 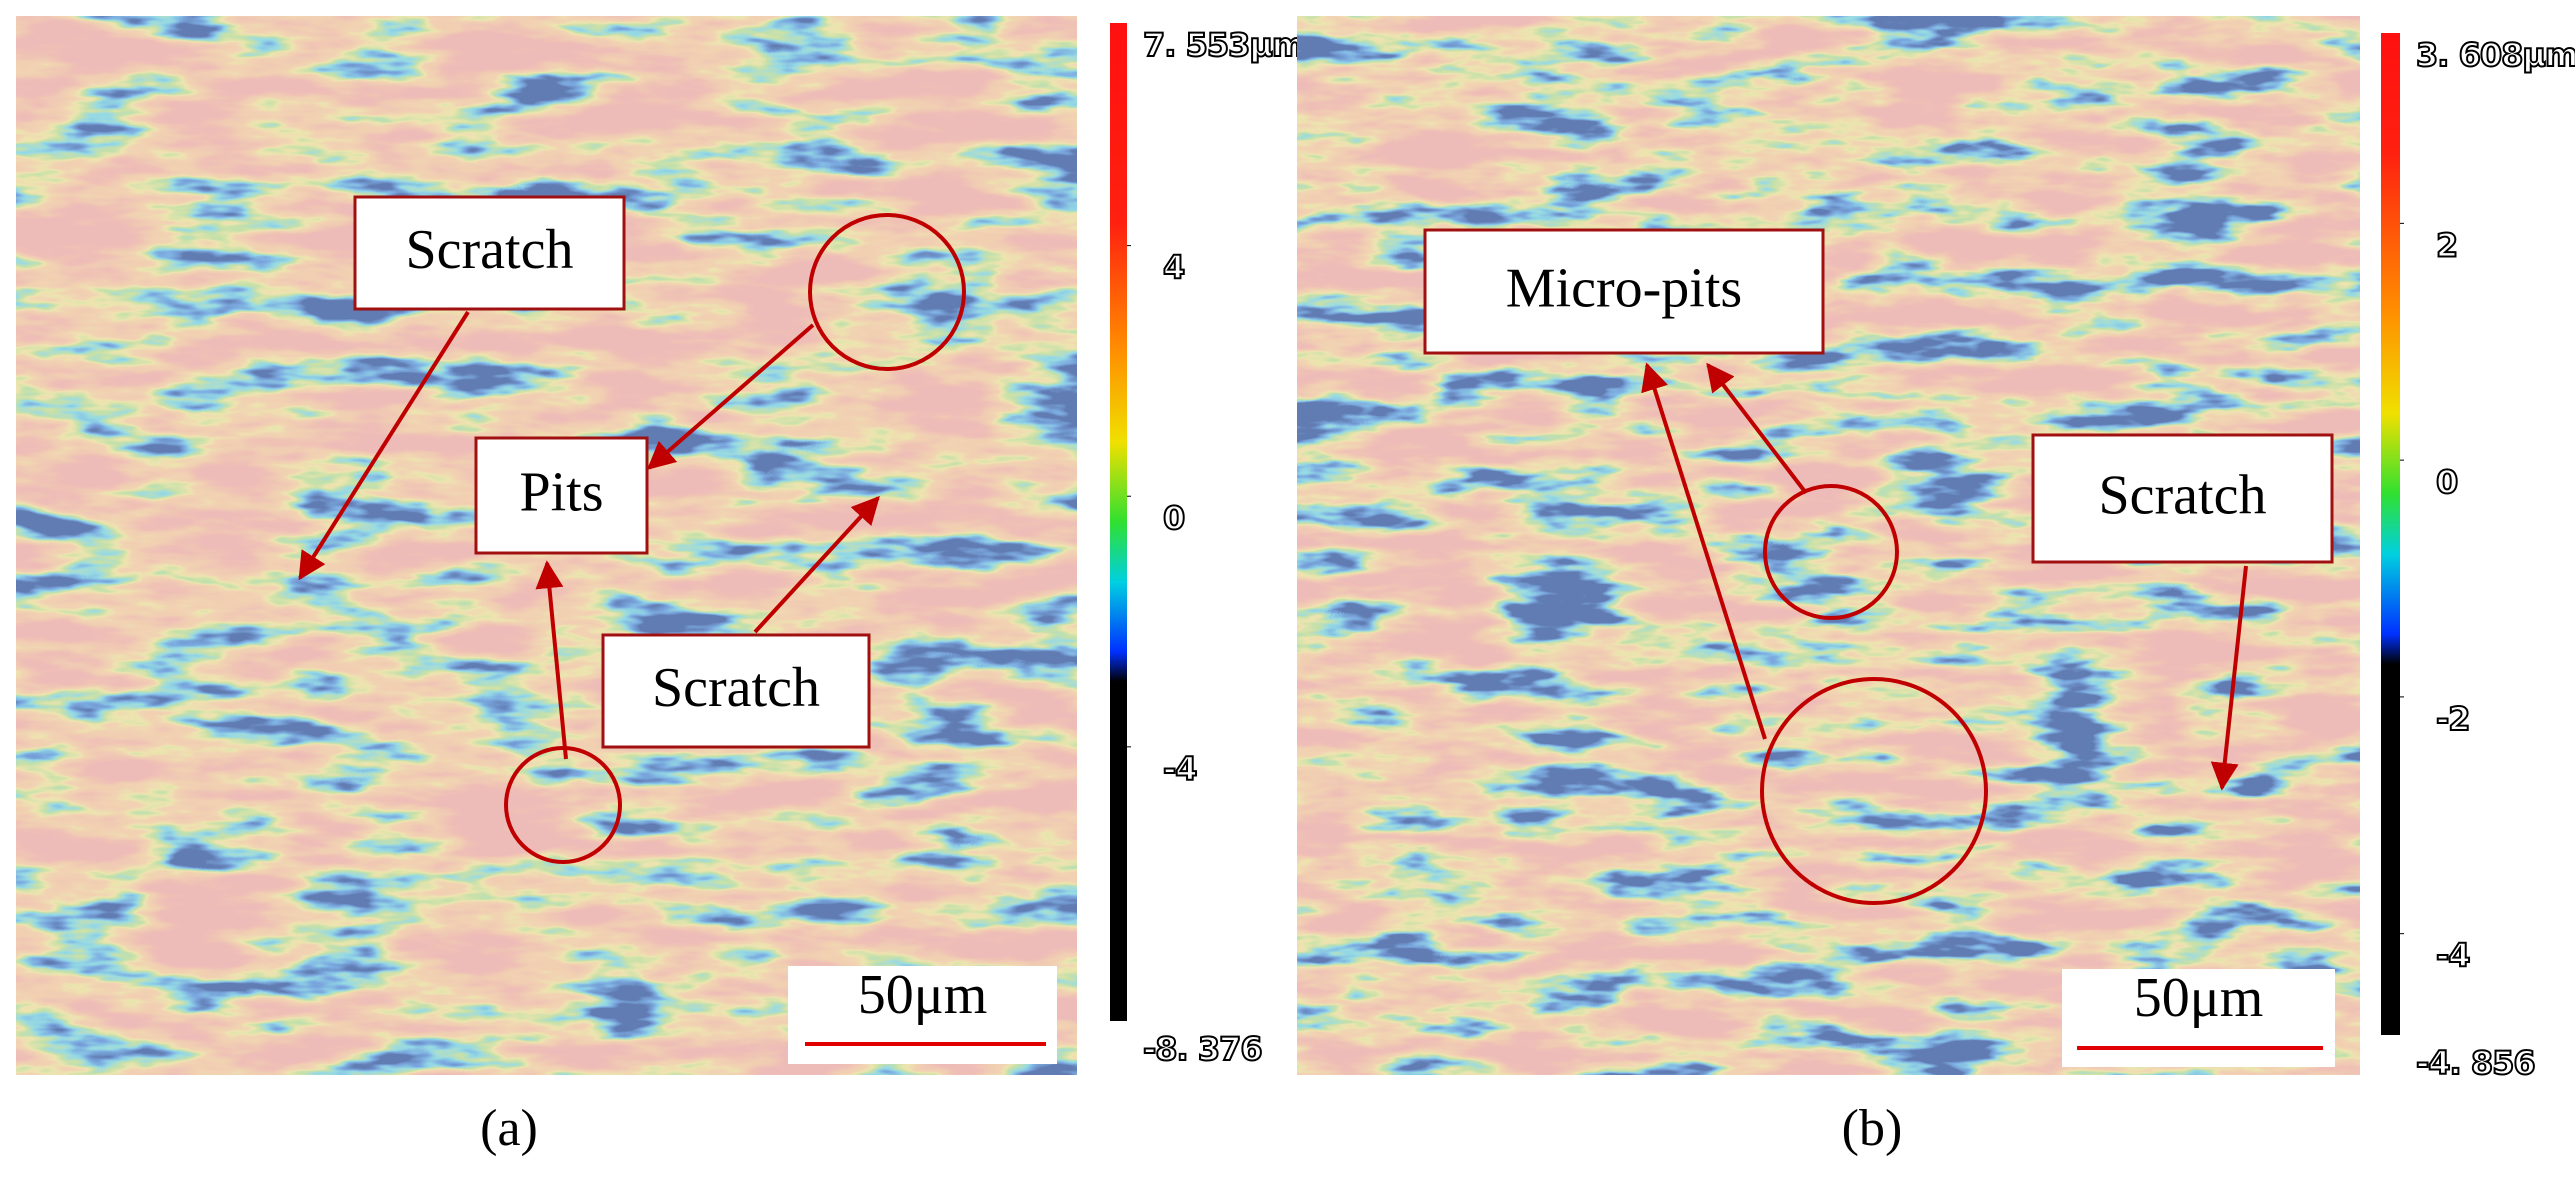 I want to click on annotation-label: Pits, so click(x=561, y=492).